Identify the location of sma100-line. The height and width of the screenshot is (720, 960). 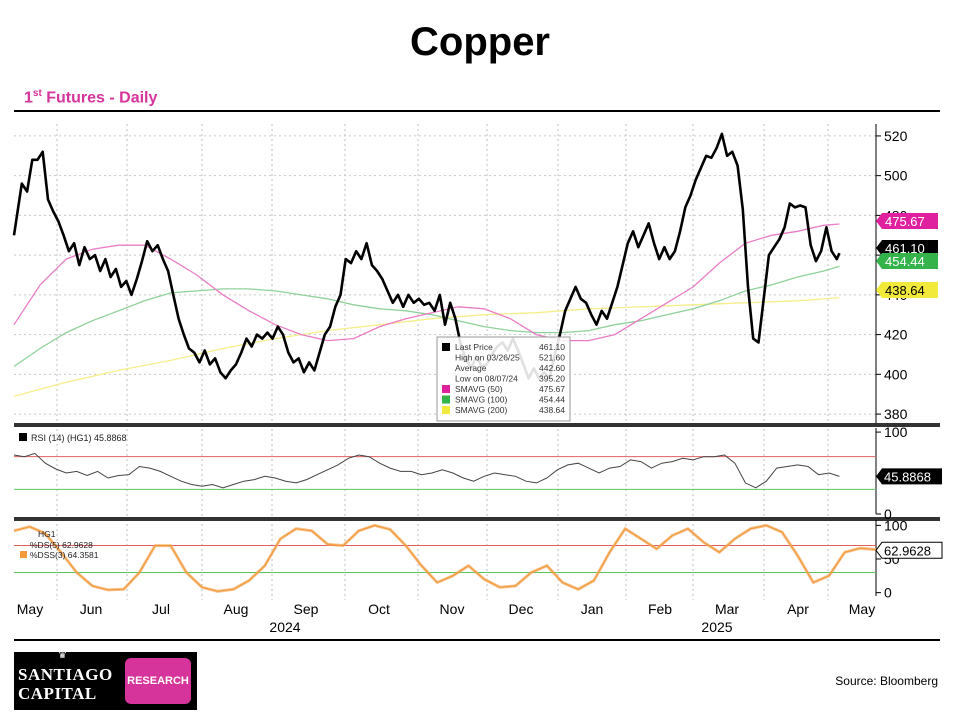
(426, 316).